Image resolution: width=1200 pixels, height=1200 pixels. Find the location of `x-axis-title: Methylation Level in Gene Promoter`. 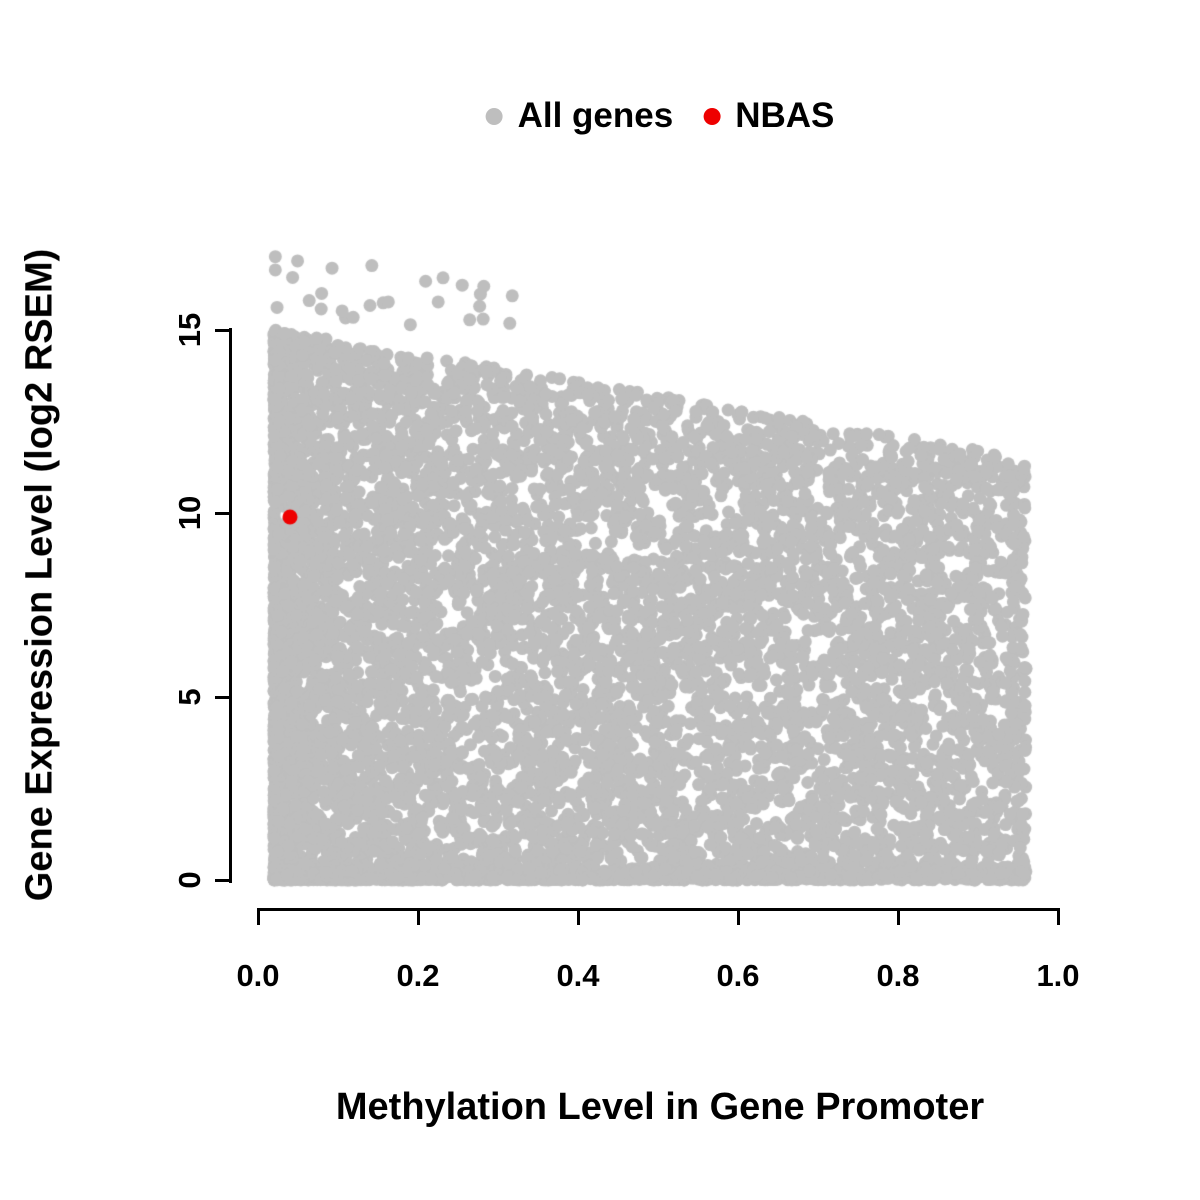

x-axis-title: Methylation Level in Gene Promoter is located at coordinates (660, 1107).